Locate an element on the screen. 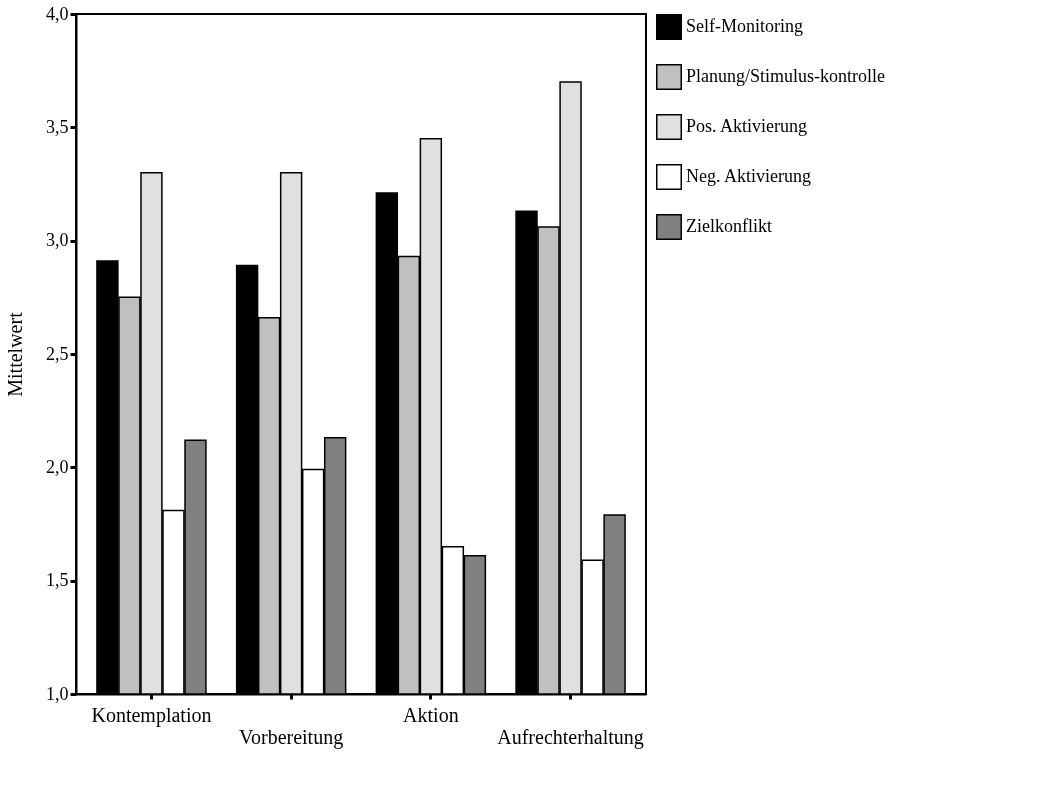  y-tick-label: 3,5 is located at coordinates (57, 126).